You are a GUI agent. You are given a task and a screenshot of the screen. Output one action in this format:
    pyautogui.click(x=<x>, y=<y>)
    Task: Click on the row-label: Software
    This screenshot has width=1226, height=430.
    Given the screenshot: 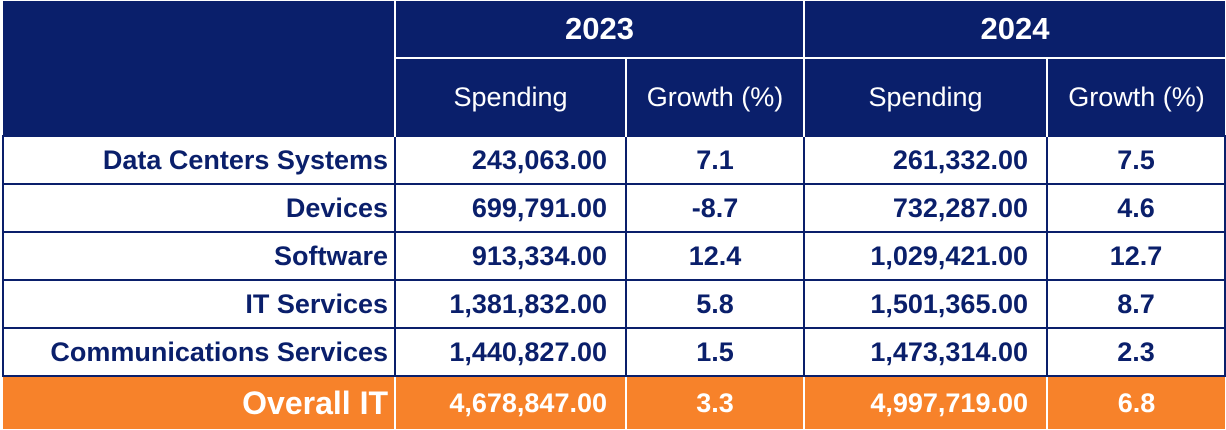 What is the action you would take?
    pyautogui.click(x=199, y=256)
    